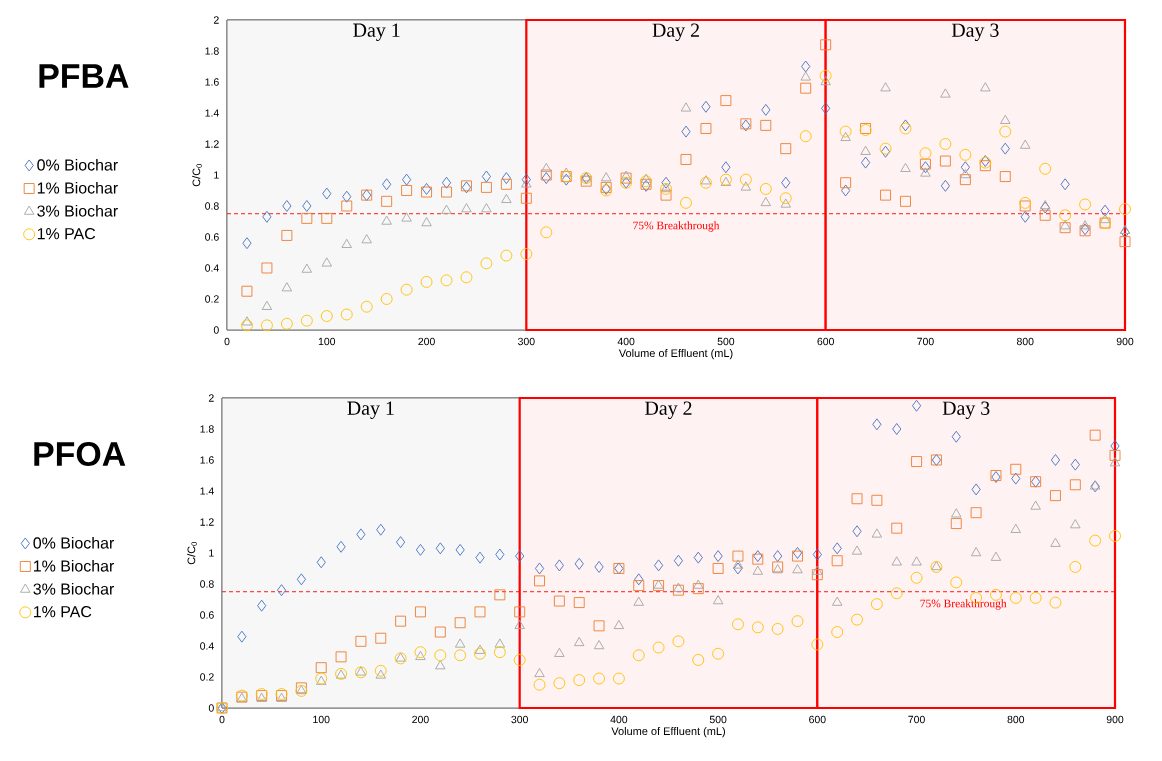  What do you see at coordinates (963, 604) in the screenshot?
I see `ref-line-label: 75% Breakthrough` at bounding box center [963, 604].